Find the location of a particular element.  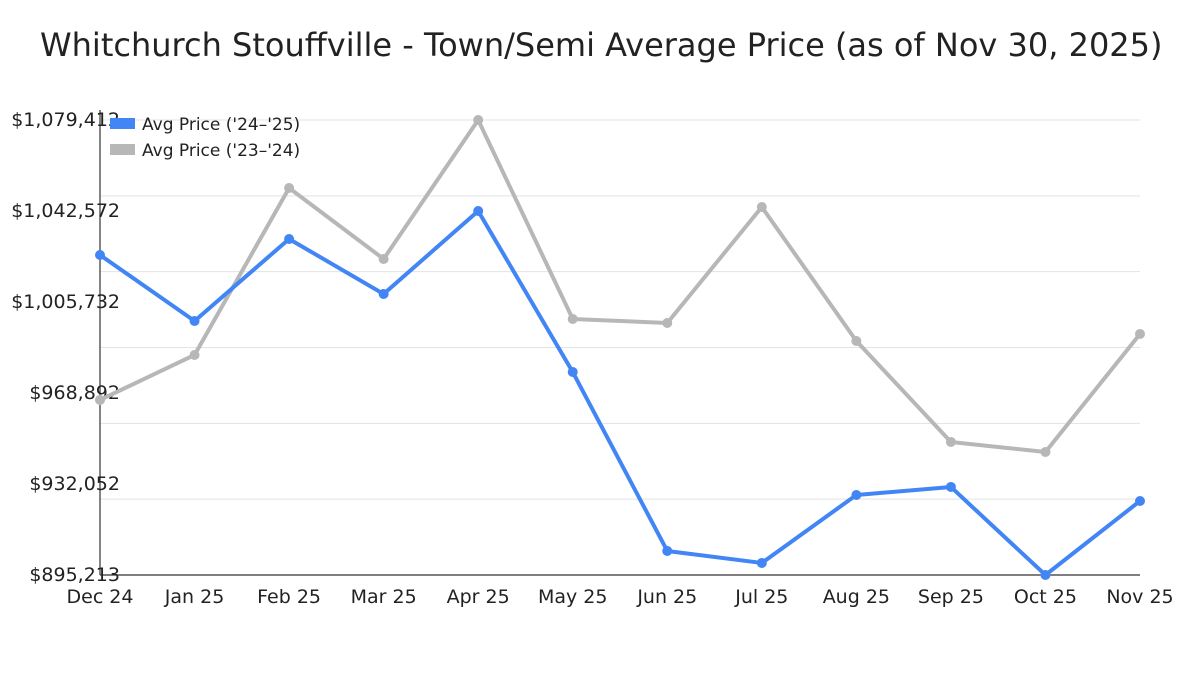

x-tick-label: Apr 25 is located at coordinates (478, 597).